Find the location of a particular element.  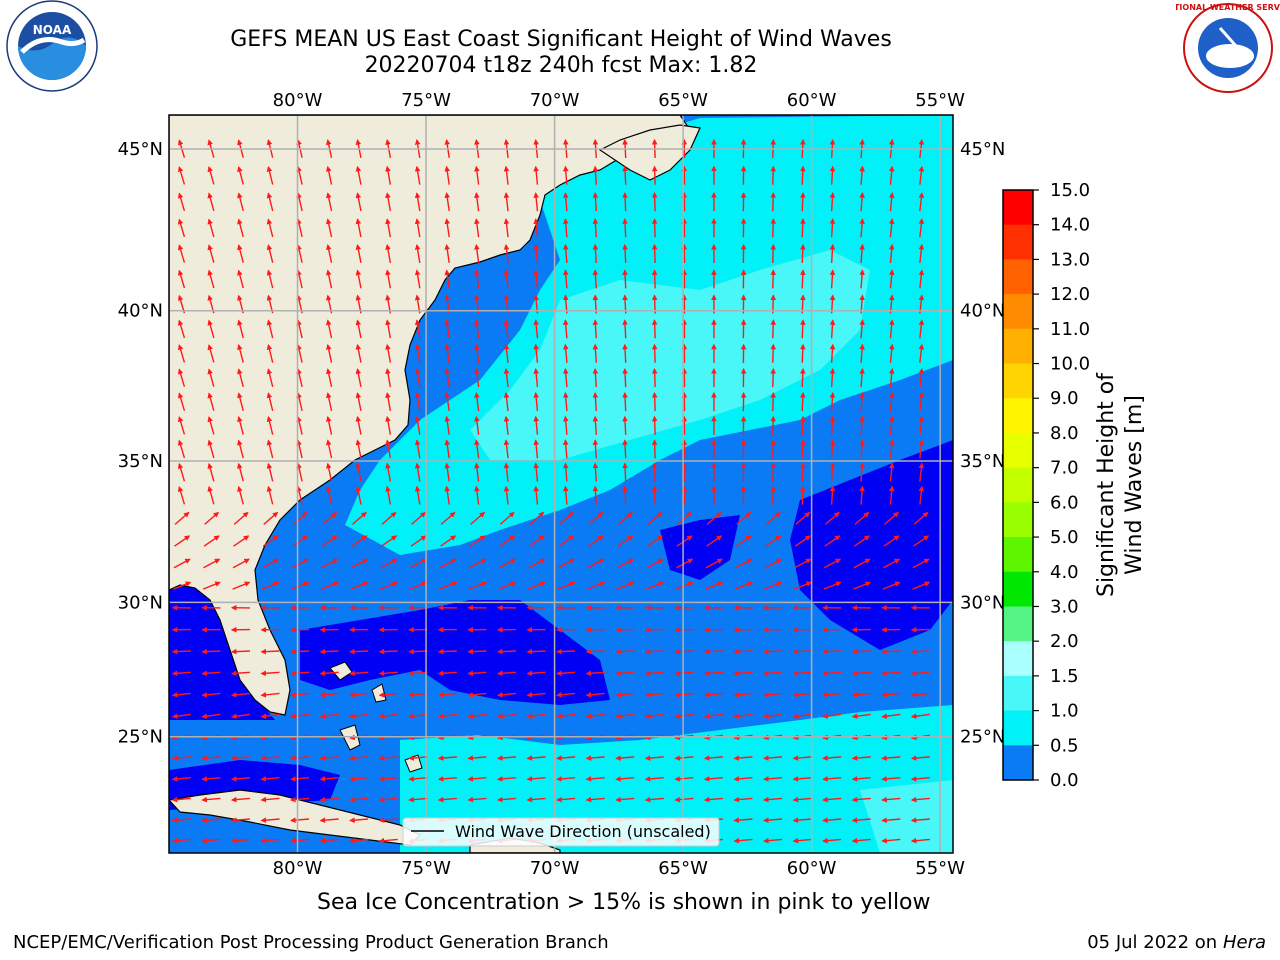

lon-tick-label-bottom: 80°W is located at coordinates (298, 868).